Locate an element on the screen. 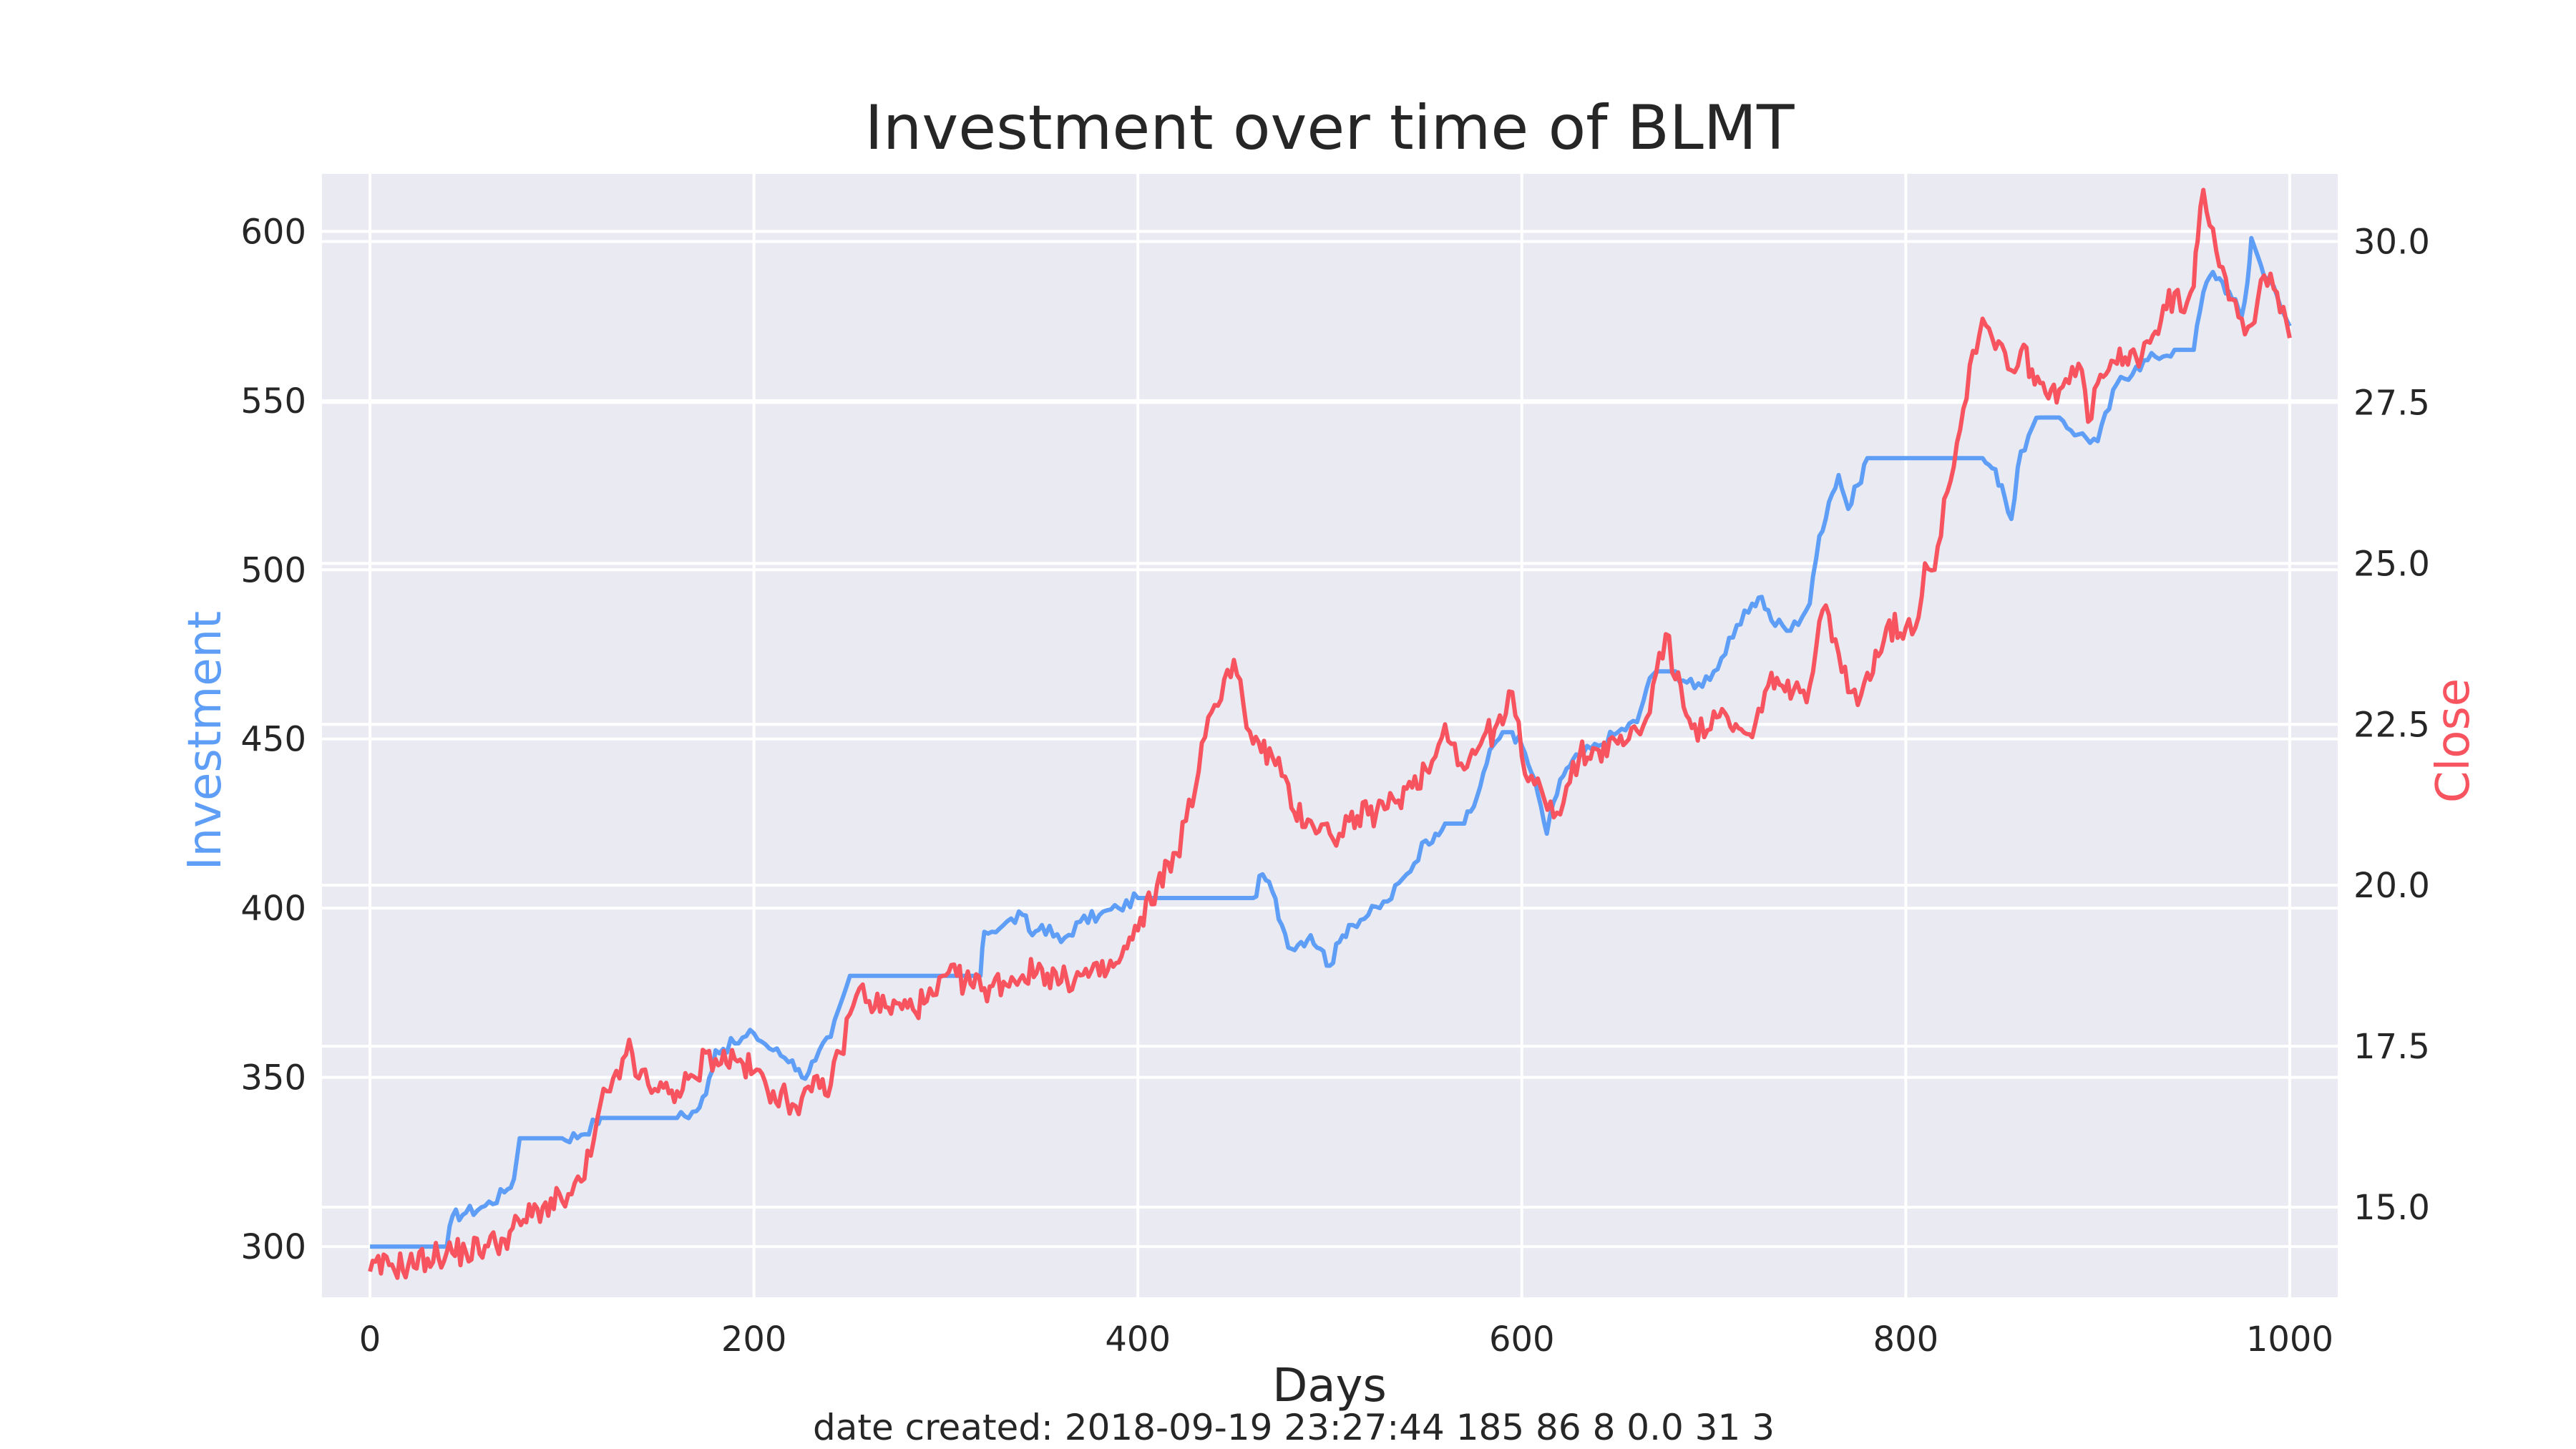  y-right-tick-label: 25.0 is located at coordinates (2391, 564).